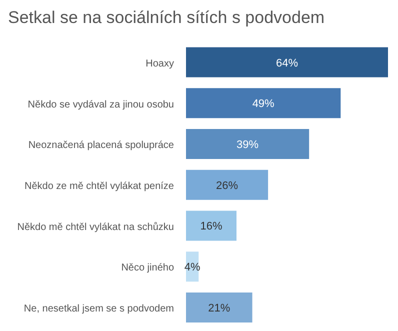 Image resolution: width=398 pixels, height=331 pixels. I want to click on y-tick-label: Někdo ze mě chtěl vylákat peníze, so click(99, 186).